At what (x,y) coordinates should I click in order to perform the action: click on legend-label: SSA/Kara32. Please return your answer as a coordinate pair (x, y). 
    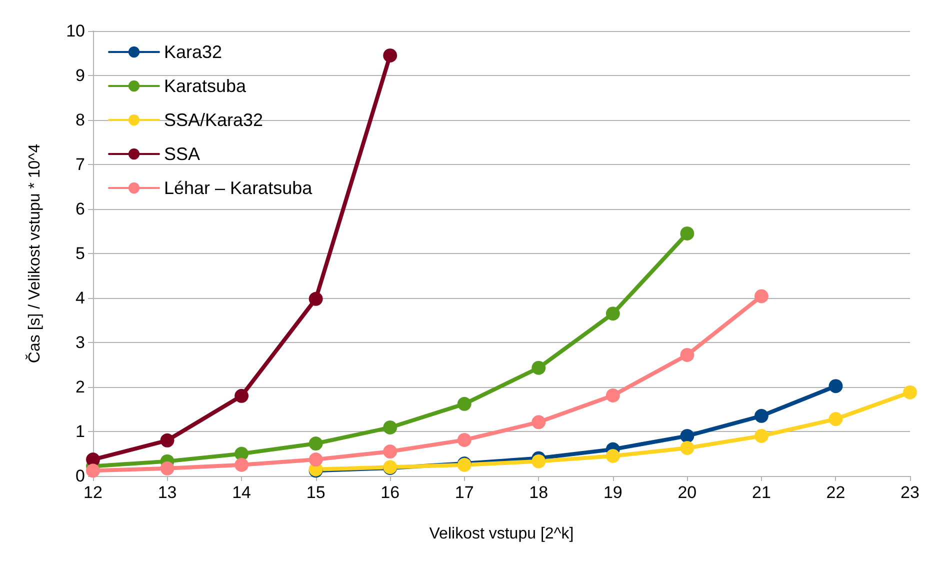
    Looking at the image, I should click on (214, 120).